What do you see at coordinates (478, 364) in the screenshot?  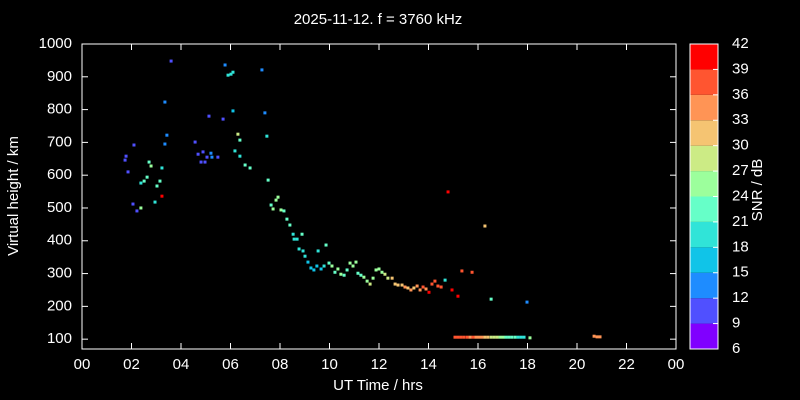 I see `x-tick-label: 16` at bounding box center [478, 364].